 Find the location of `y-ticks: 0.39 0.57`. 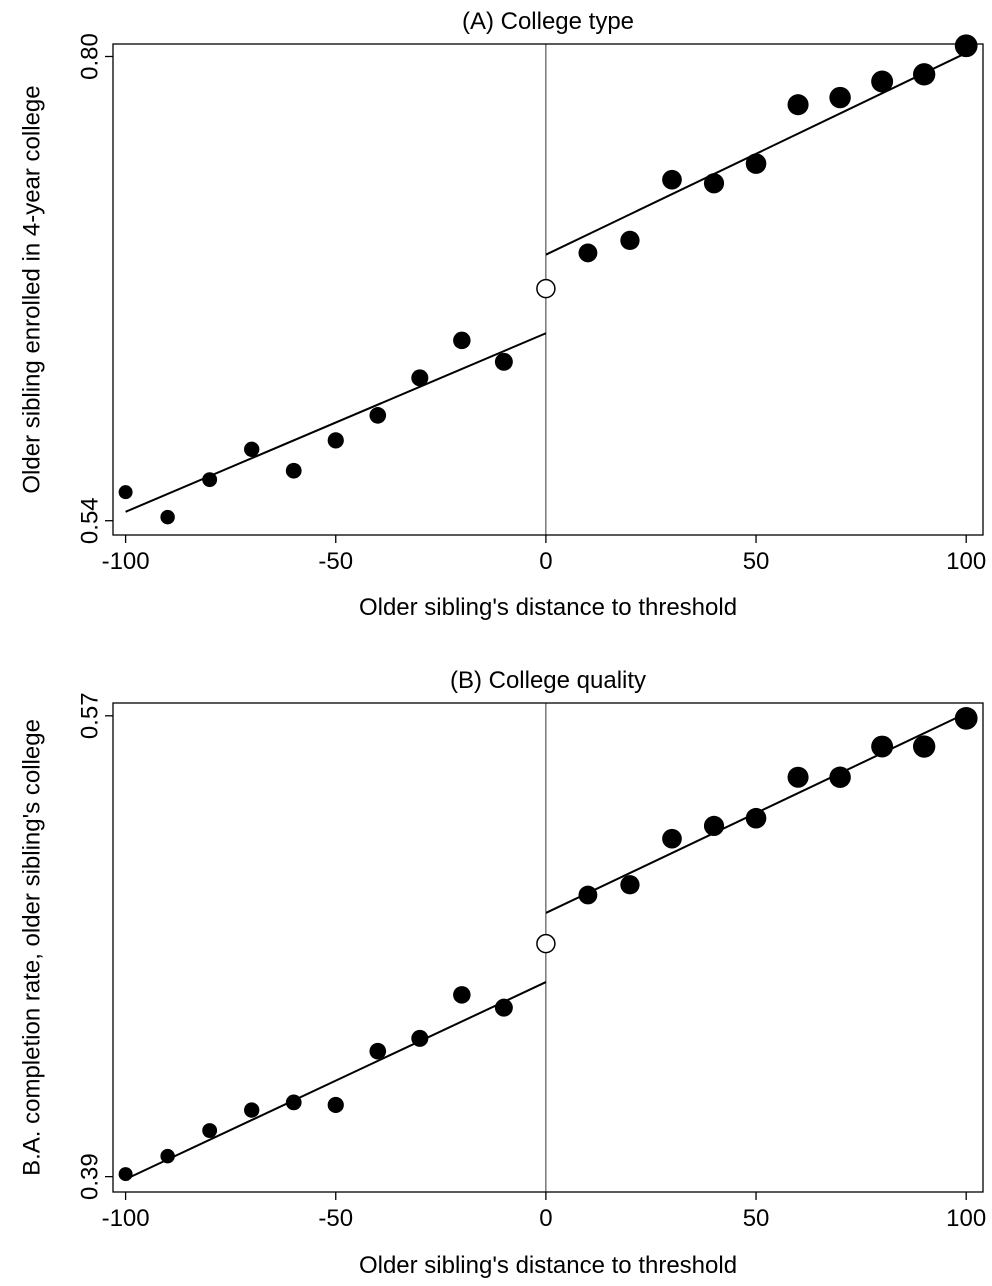

y-ticks: 0.39 0.57 is located at coordinates (94, 946).